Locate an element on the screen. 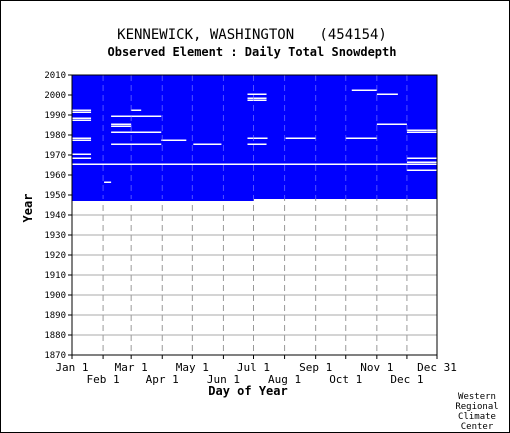 The image size is (510, 433). y-tick-label: 1940 is located at coordinates (55, 216).